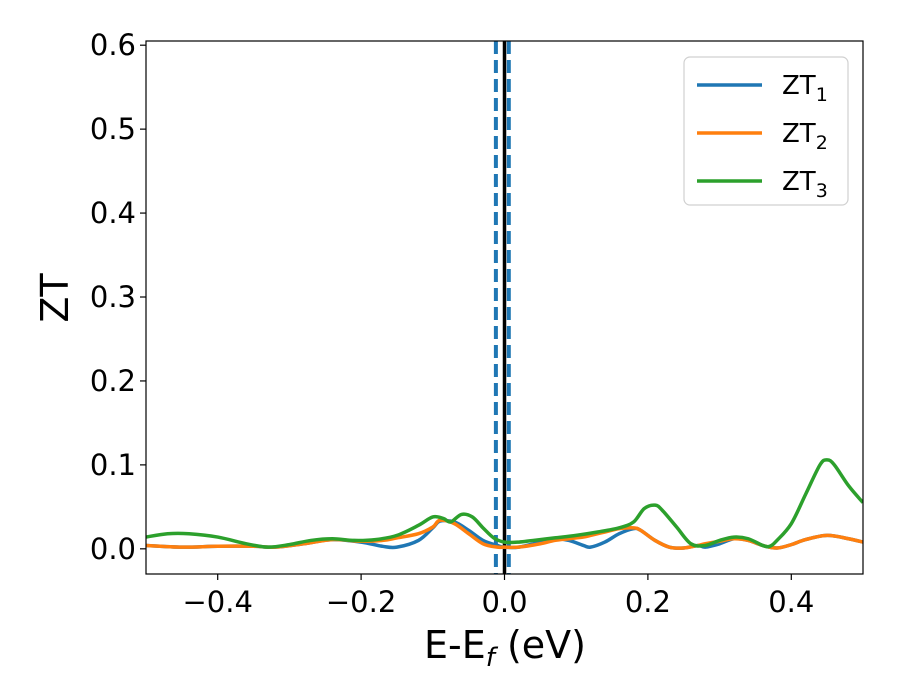 The width and height of the screenshot is (900, 700). What do you see at coordinates (113, 297) in the screenshot?
I see `y-tick-label: 0.3` at bounding box center [113, 297].